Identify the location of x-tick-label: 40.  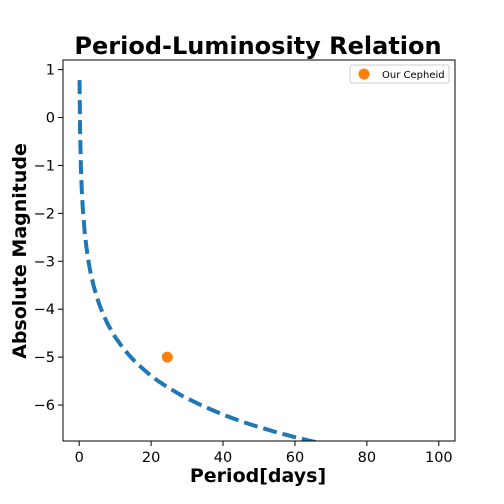
(223, 458).